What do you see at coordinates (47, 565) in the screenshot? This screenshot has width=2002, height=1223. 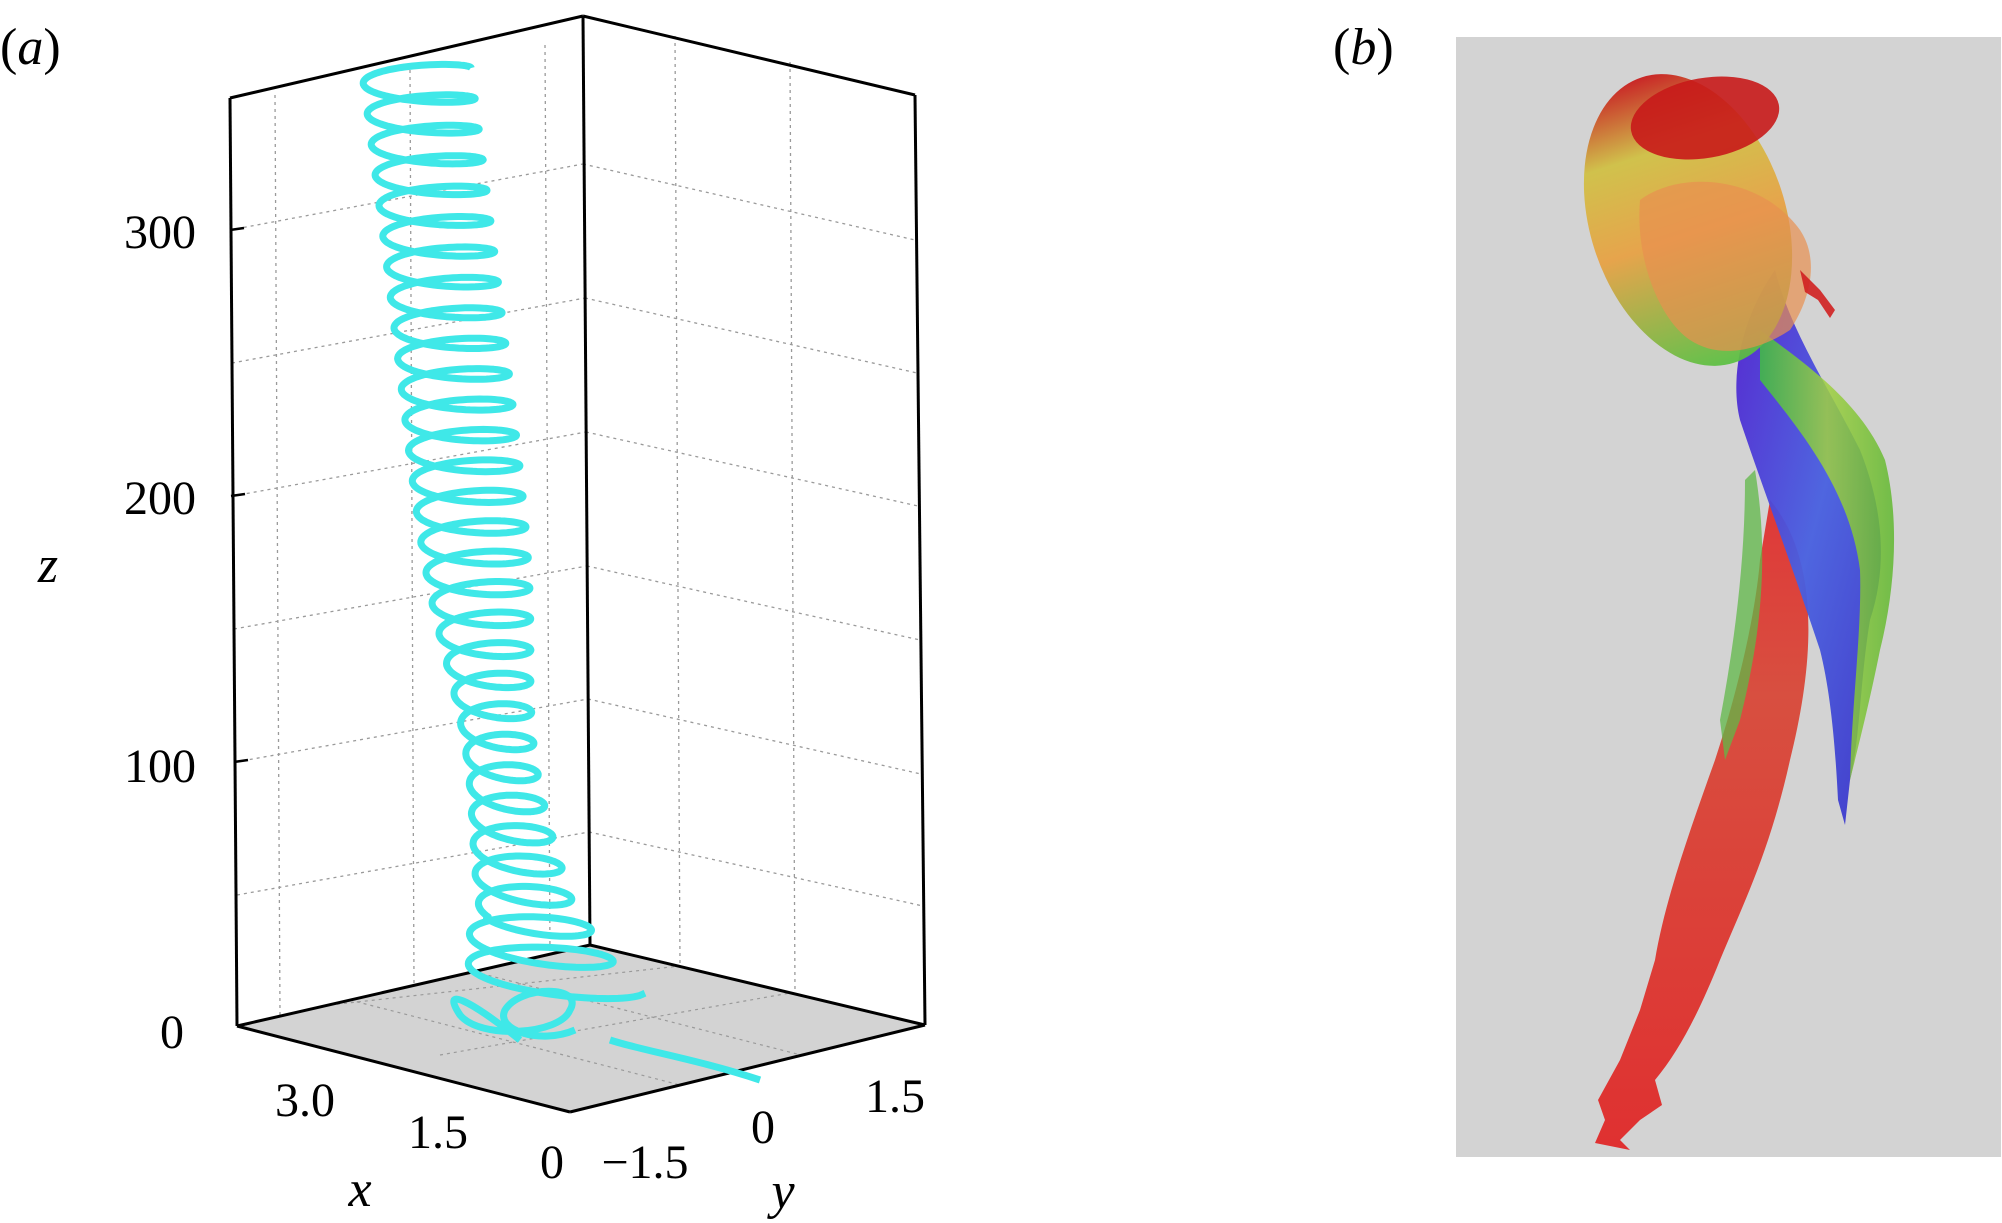 I see `z-axis-label: z` at bounding box center [47, 565].